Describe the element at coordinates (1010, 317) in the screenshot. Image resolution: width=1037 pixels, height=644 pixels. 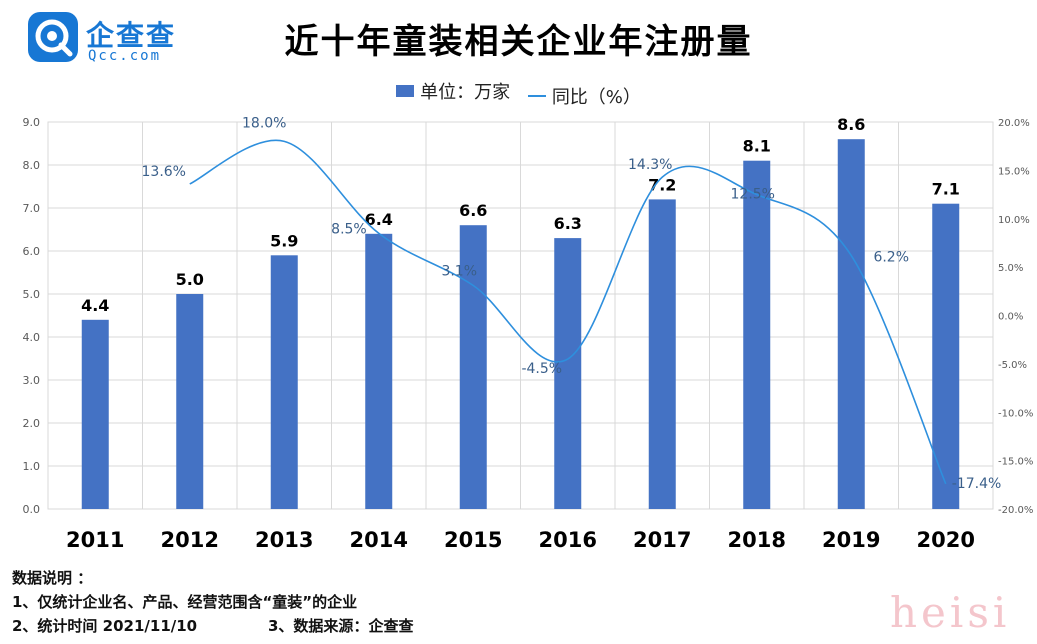
I see `y2-tick-label: 0.0%` at that location.